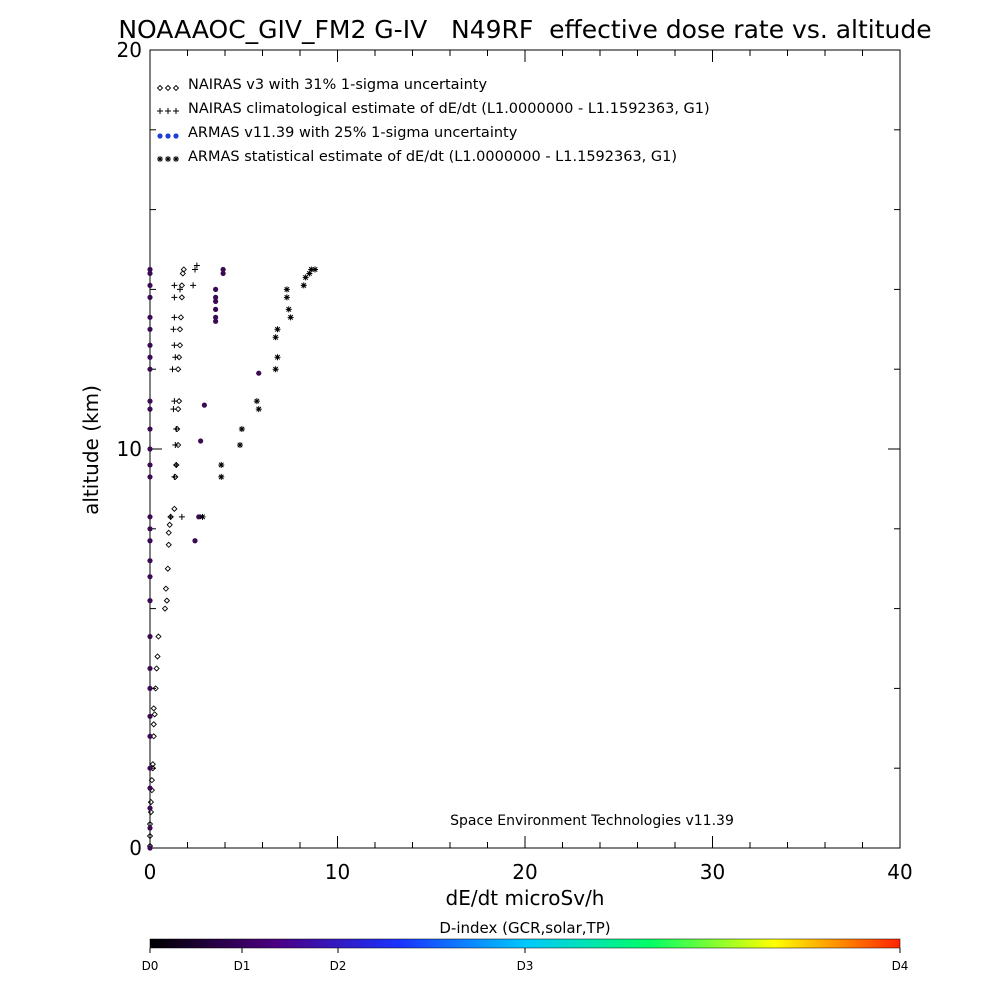 This screenshot has width=1000, height=1000. I want to click on series-diamond, so click(166, 558).